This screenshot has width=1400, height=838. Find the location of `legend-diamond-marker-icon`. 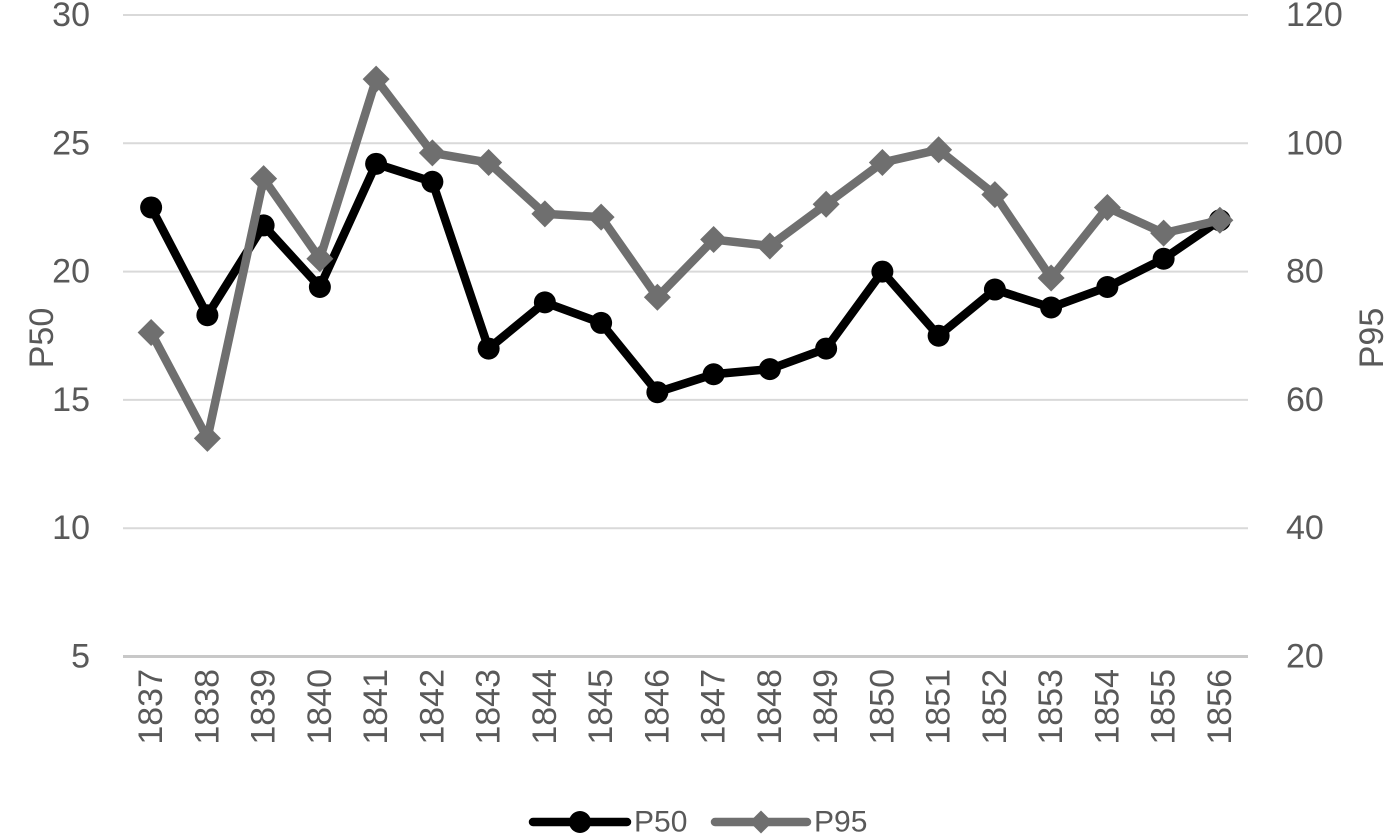

legend-diamond-marker-icon is located at coordinates (761, 822).